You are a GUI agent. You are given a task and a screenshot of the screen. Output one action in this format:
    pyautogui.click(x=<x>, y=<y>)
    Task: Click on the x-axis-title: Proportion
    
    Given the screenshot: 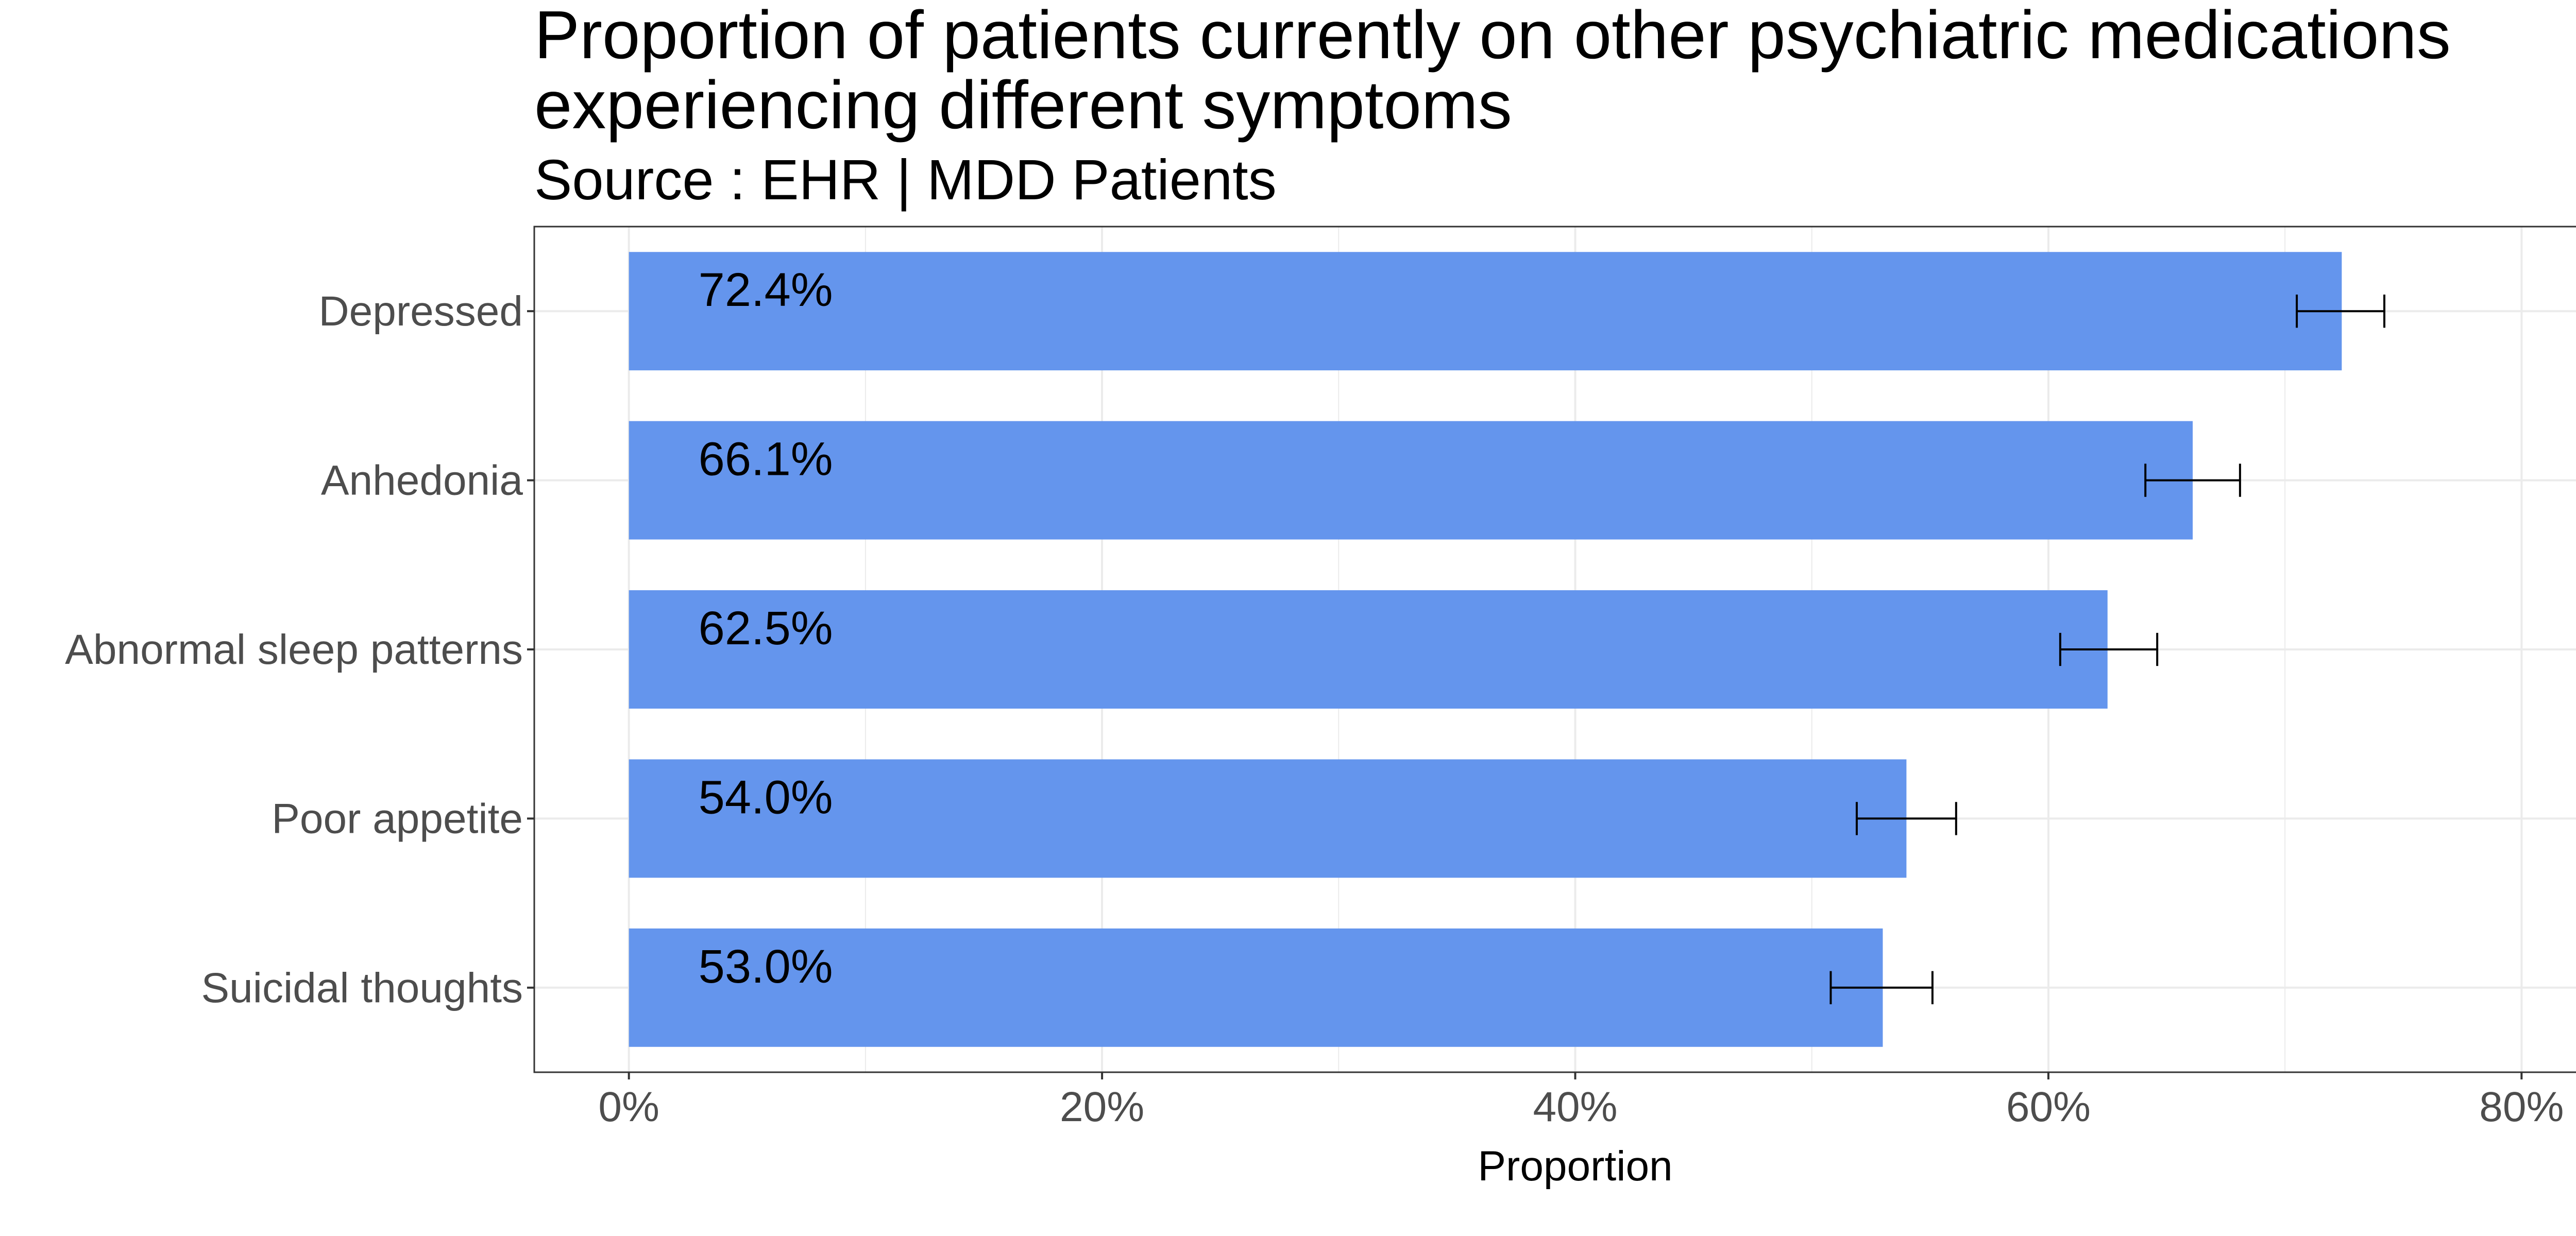 What is the action you would take?
    pyautogui.click(x=1575, y=1166)
    